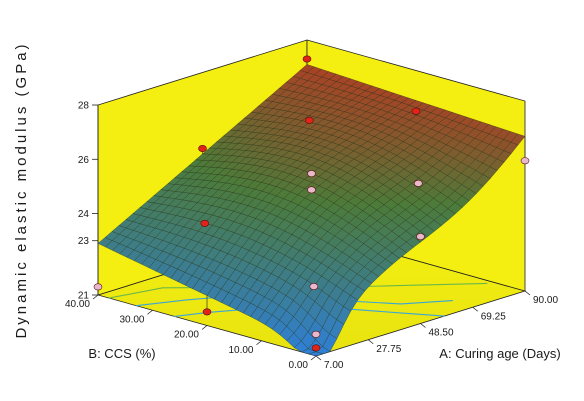  What do you see at coordinates (84, 241) in the screenshot?
I see `z-tick-label: 23` at bounding box center [84, 241].